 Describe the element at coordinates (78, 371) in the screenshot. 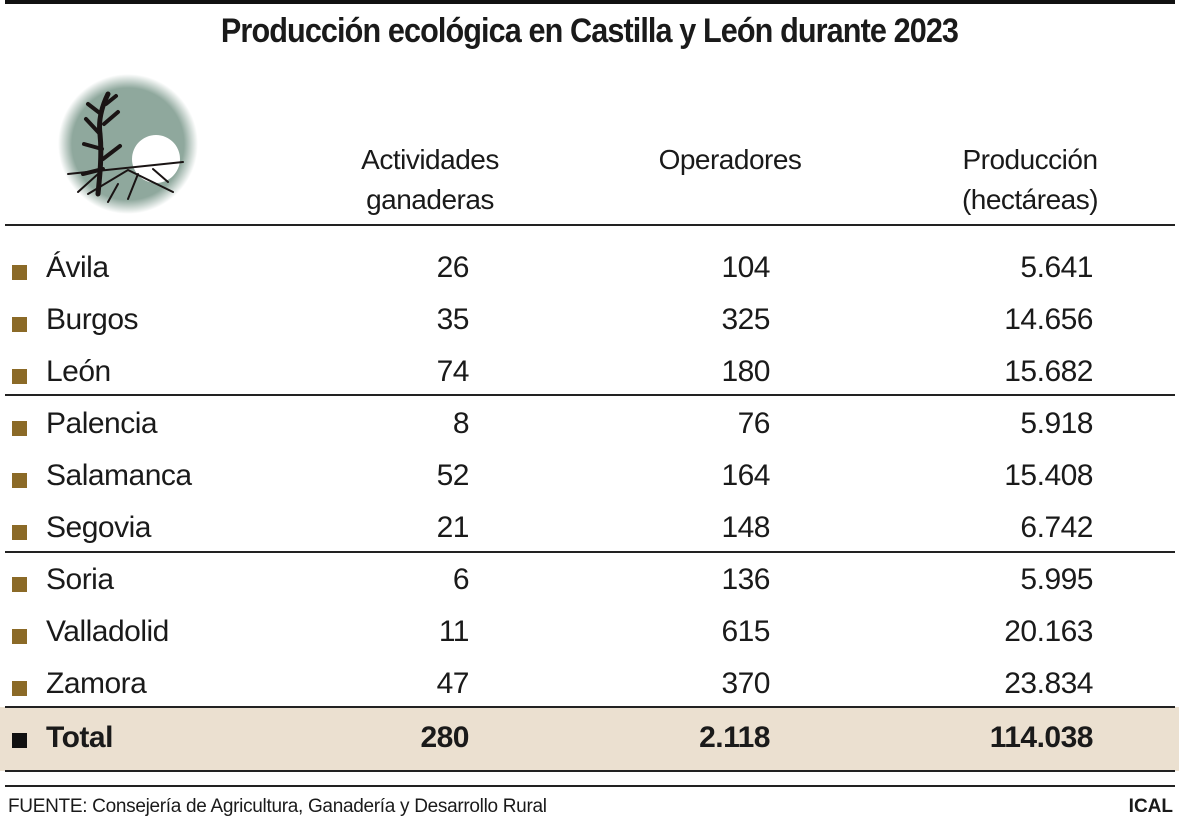

I see `row-name: León` at that location.